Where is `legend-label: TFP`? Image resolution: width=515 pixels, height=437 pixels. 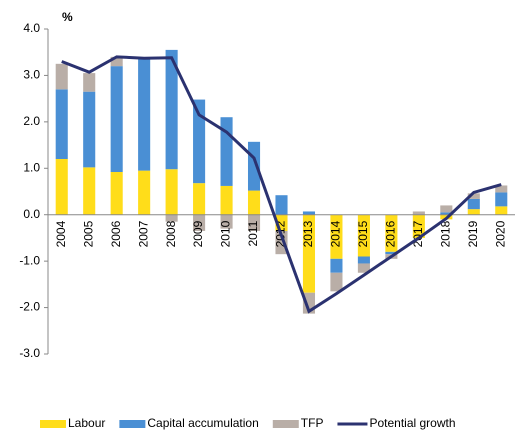 legend-label: TFP is located at coordinates (312, 423).